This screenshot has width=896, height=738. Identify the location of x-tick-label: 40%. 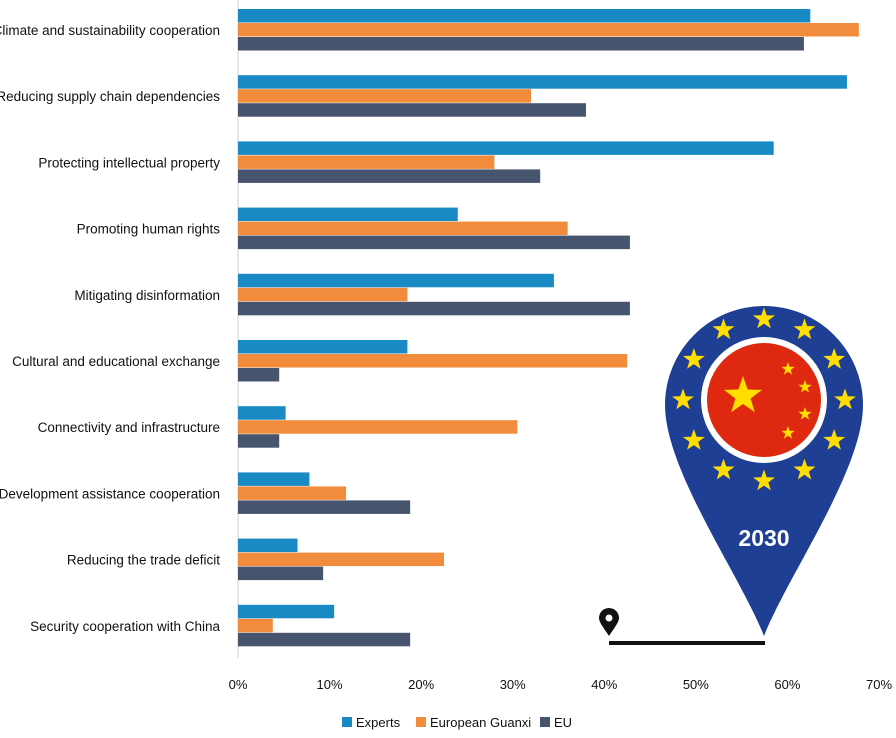
(604, 684).